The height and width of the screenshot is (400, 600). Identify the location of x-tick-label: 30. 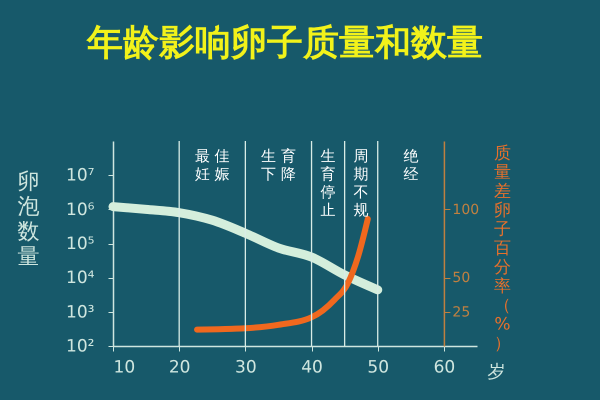
(246, 368).